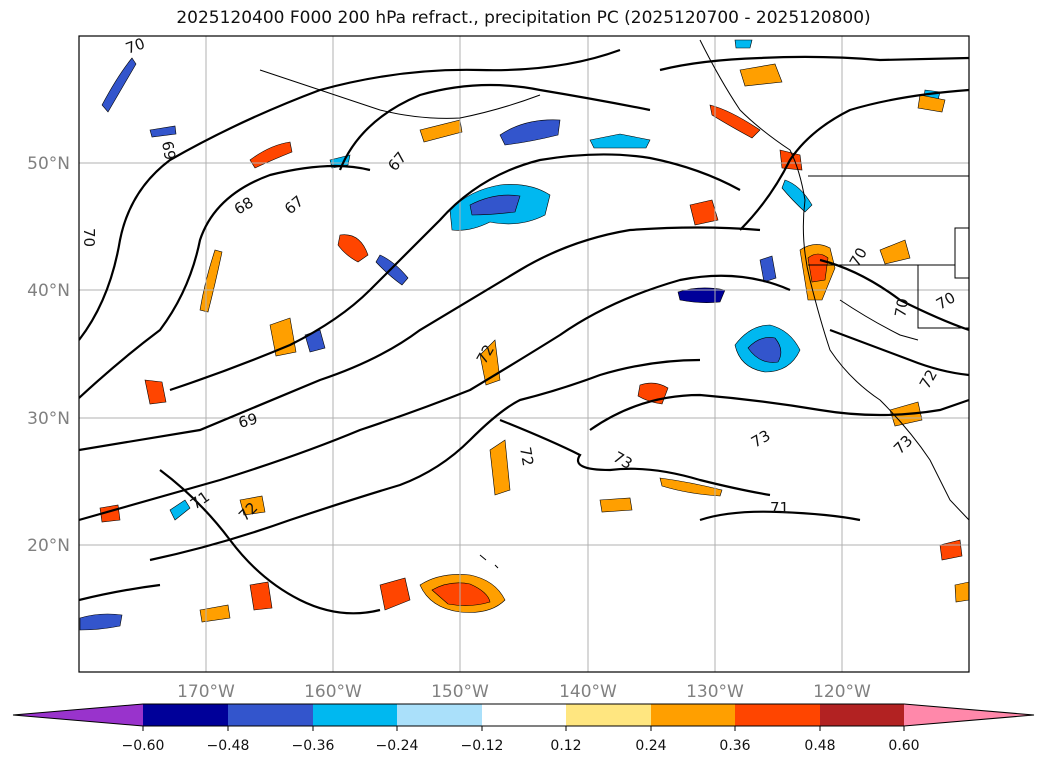 The image size is (1047, 765). What do you see at coordinates (313, 746) in the screenshot?
I see `colorbar-tick-label: −0.36` at bounding box center [313, 746].